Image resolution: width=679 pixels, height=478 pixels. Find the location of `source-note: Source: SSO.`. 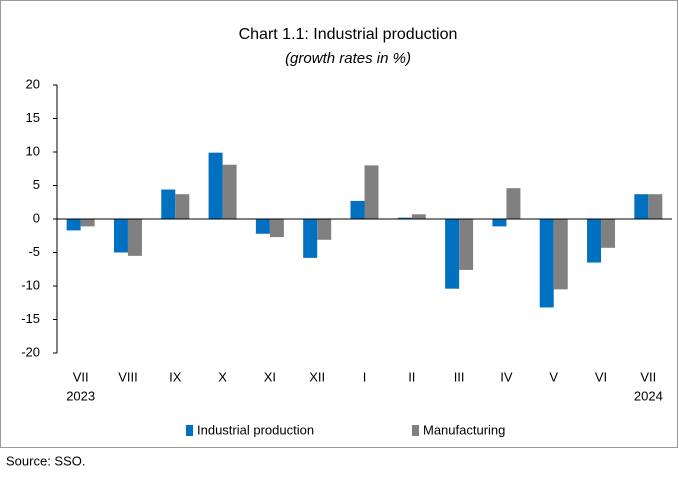

source-note: Source: SSO. is located at coordinates (45, 460).